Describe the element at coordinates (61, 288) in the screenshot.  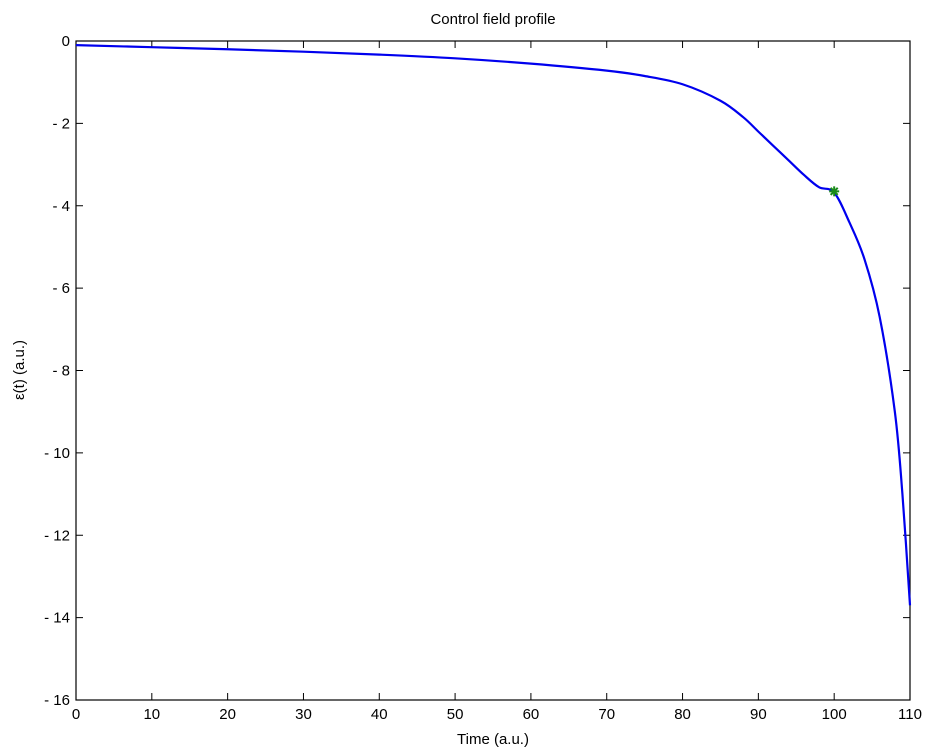
I see `y-tick-label: - 6` at that location.